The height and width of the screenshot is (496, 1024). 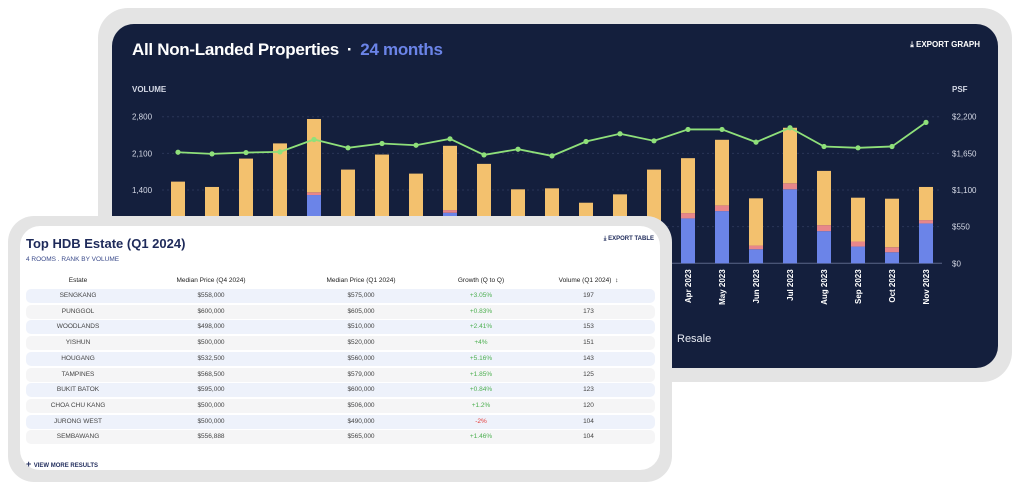 I want to click on x-tick-label: Jun 2023, so click(x=756, y=286).